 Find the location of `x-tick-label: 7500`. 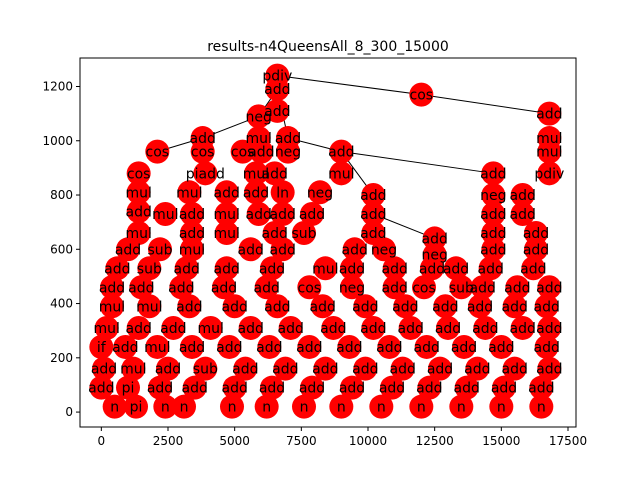

x-tick-label: 7500 is located at coordinates (301, 441).